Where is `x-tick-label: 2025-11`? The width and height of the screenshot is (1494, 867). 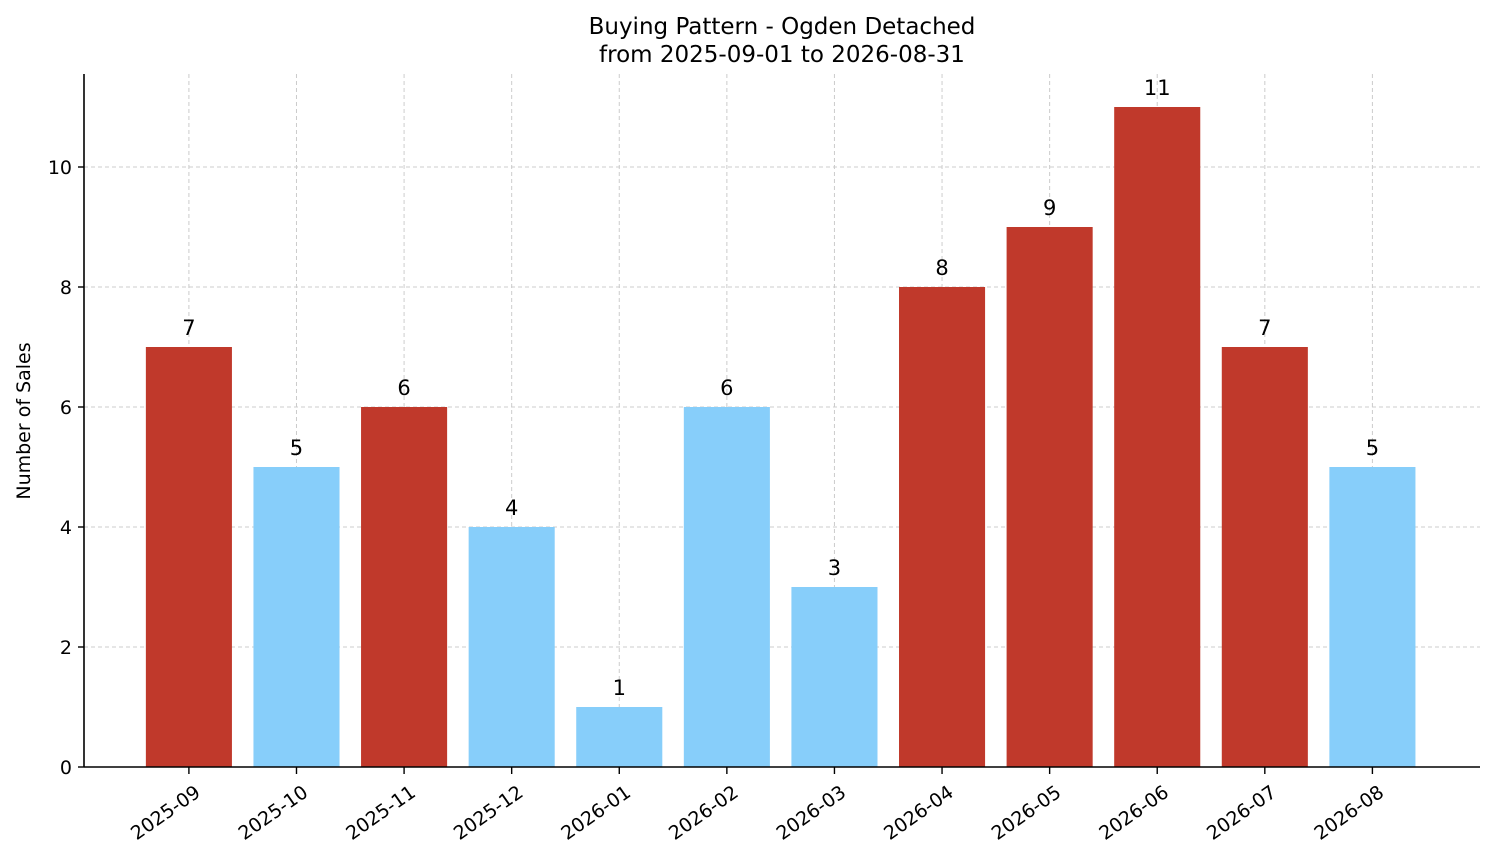 x-tick-label: 2025-11 is located at coordinates (381, 813).